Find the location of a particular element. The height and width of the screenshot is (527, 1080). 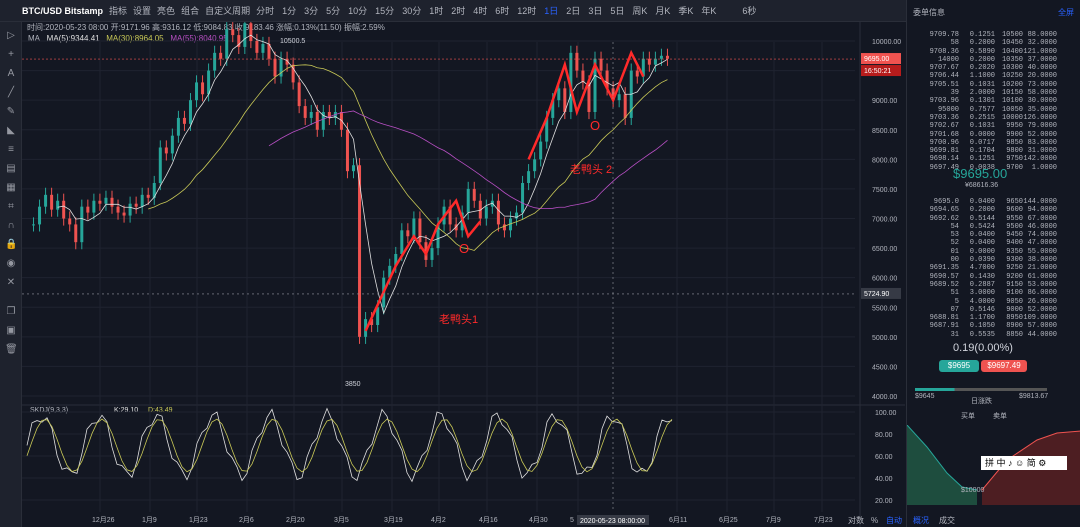

ime-bar: 拼 中 ♪ ☺ 简 ⚙ is located at coordinates (1024, 463).